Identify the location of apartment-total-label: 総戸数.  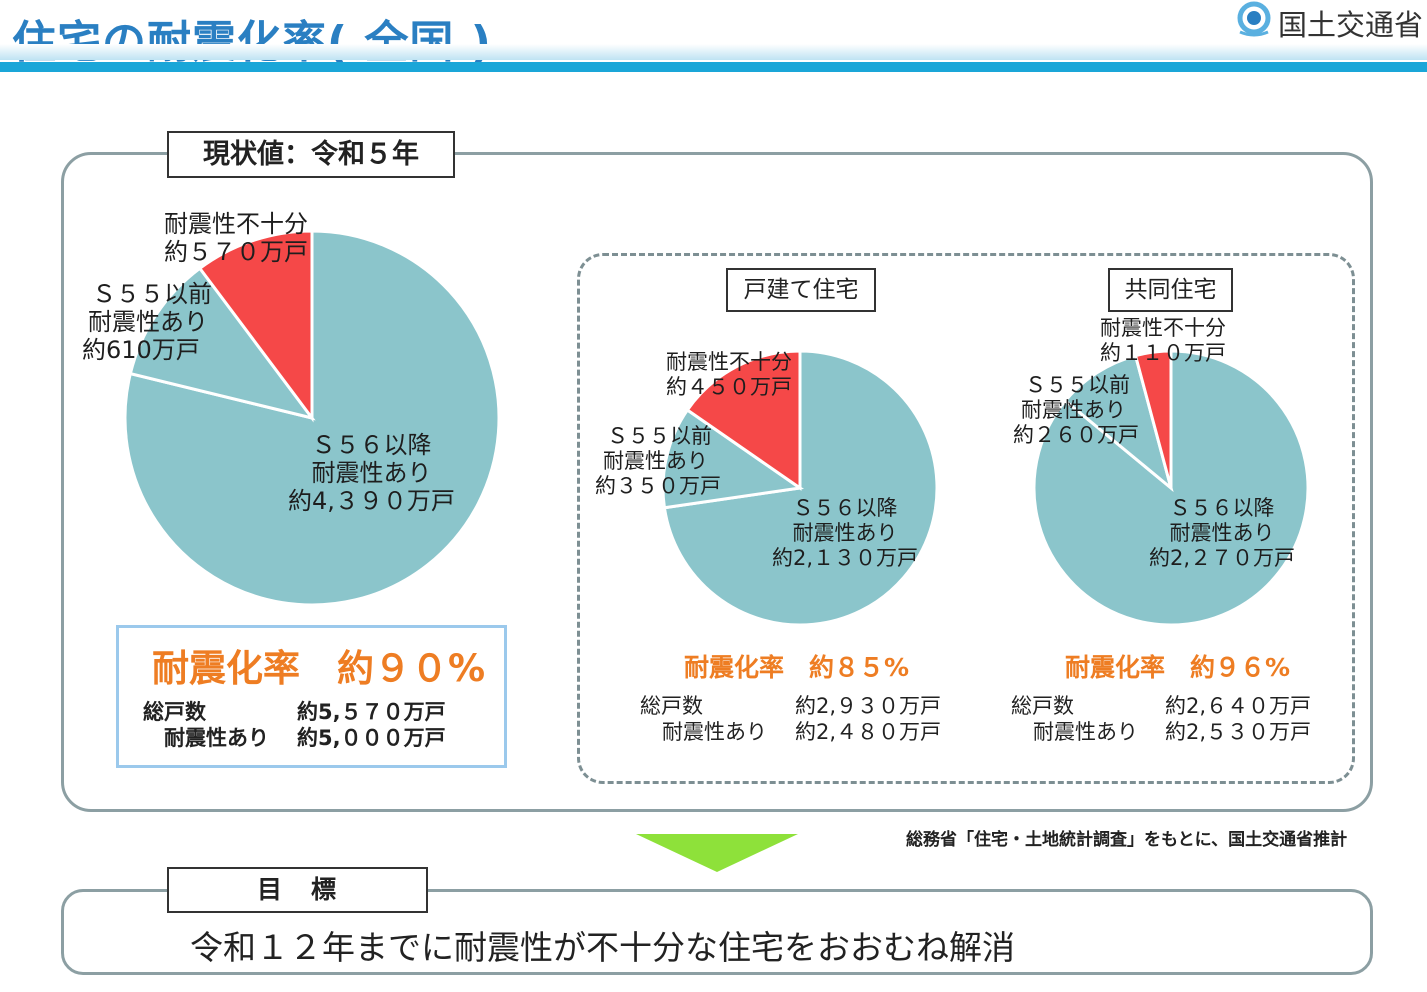
(1042, 706).